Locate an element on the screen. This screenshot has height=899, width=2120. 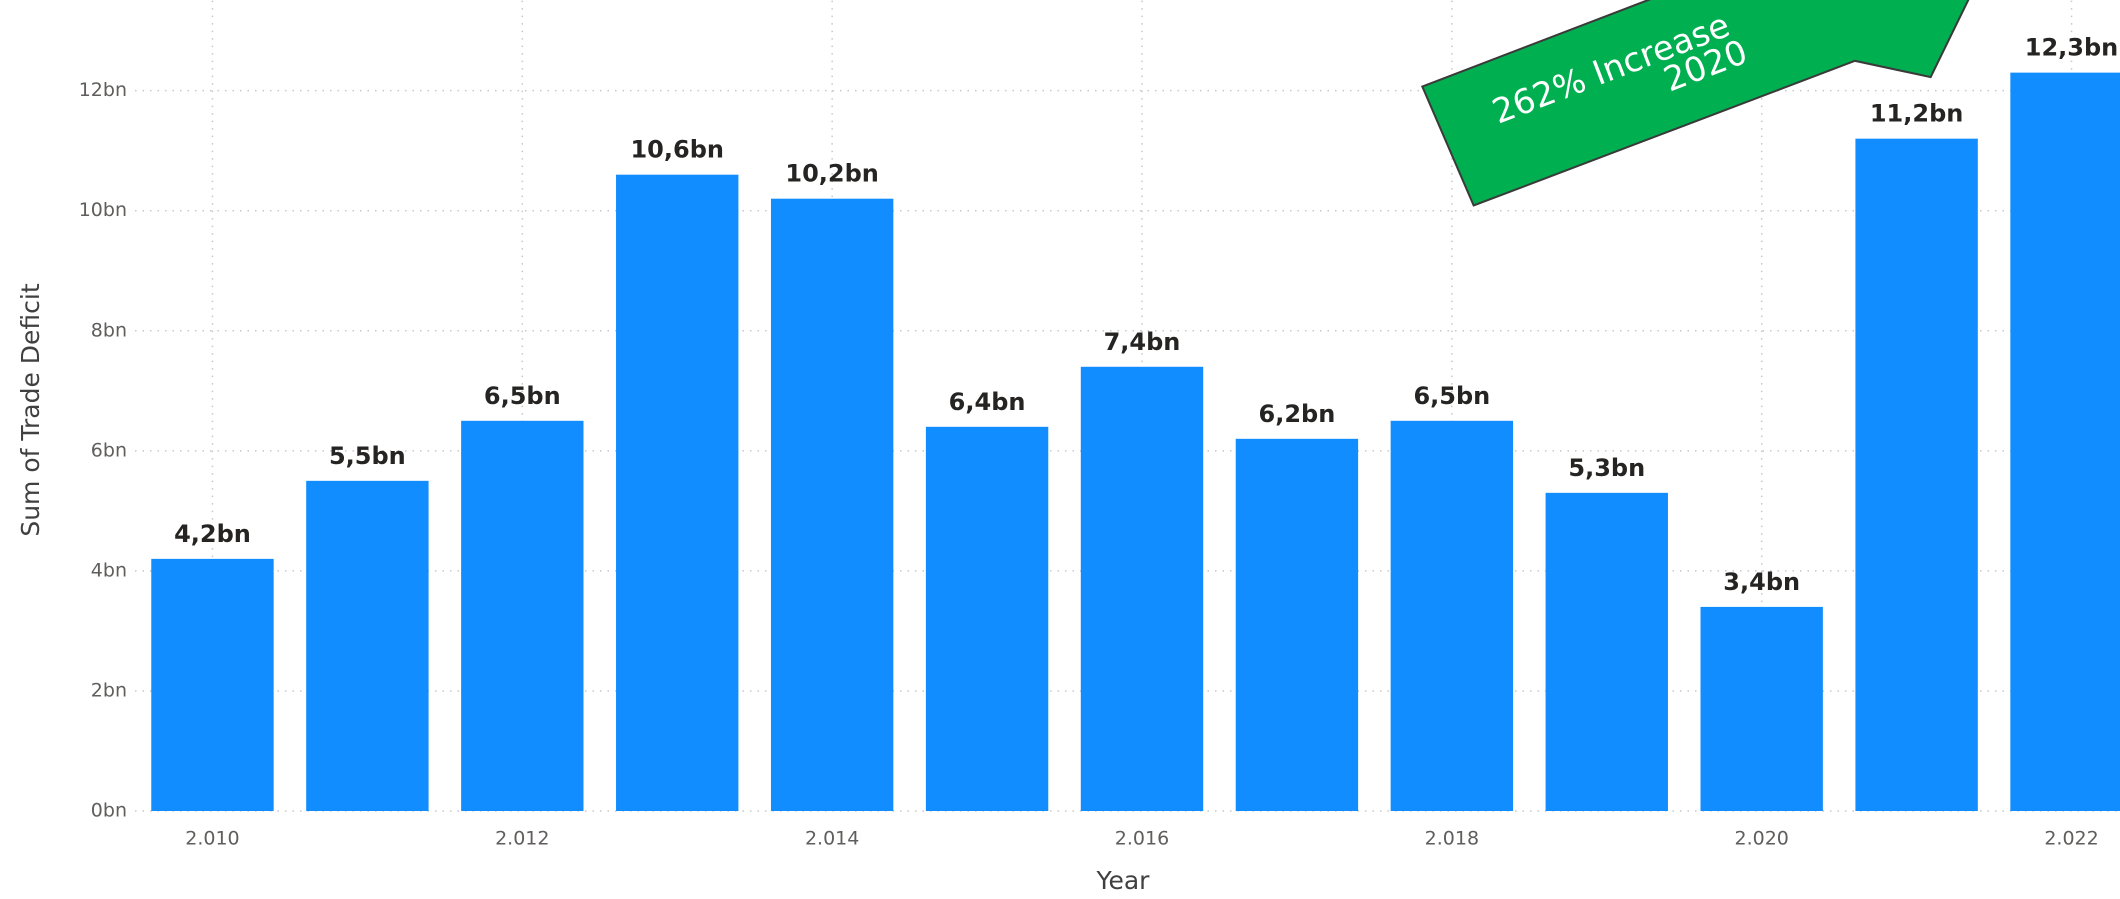
y-tick-label: 2bn is located at coordinates (109, 690).